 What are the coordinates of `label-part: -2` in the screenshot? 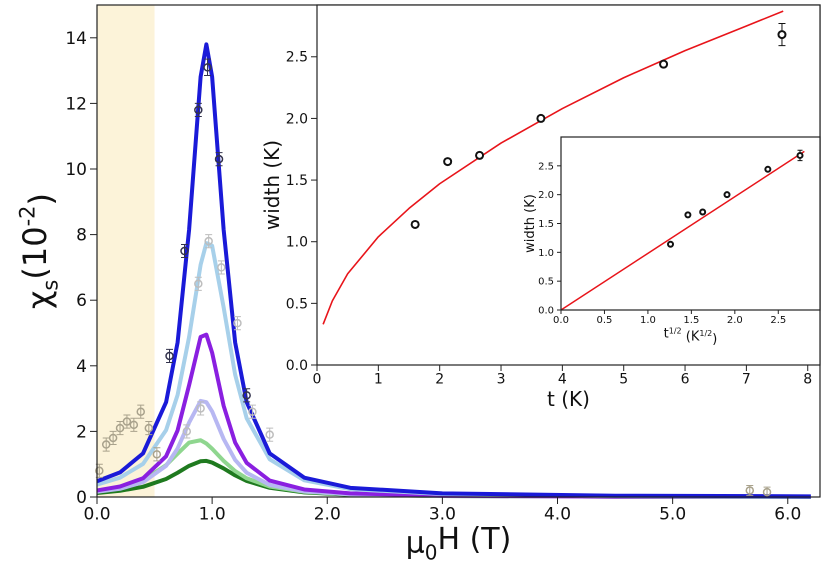 It's located at (28, 215).